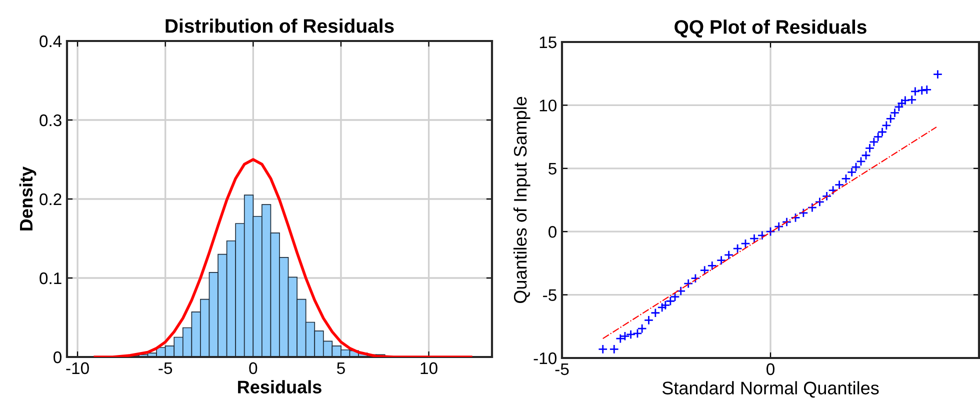  What do you see at coordinates (280, 387) in the screenshot?
I see `x-axis-title: Residuals` at bounding box center [280, 387].